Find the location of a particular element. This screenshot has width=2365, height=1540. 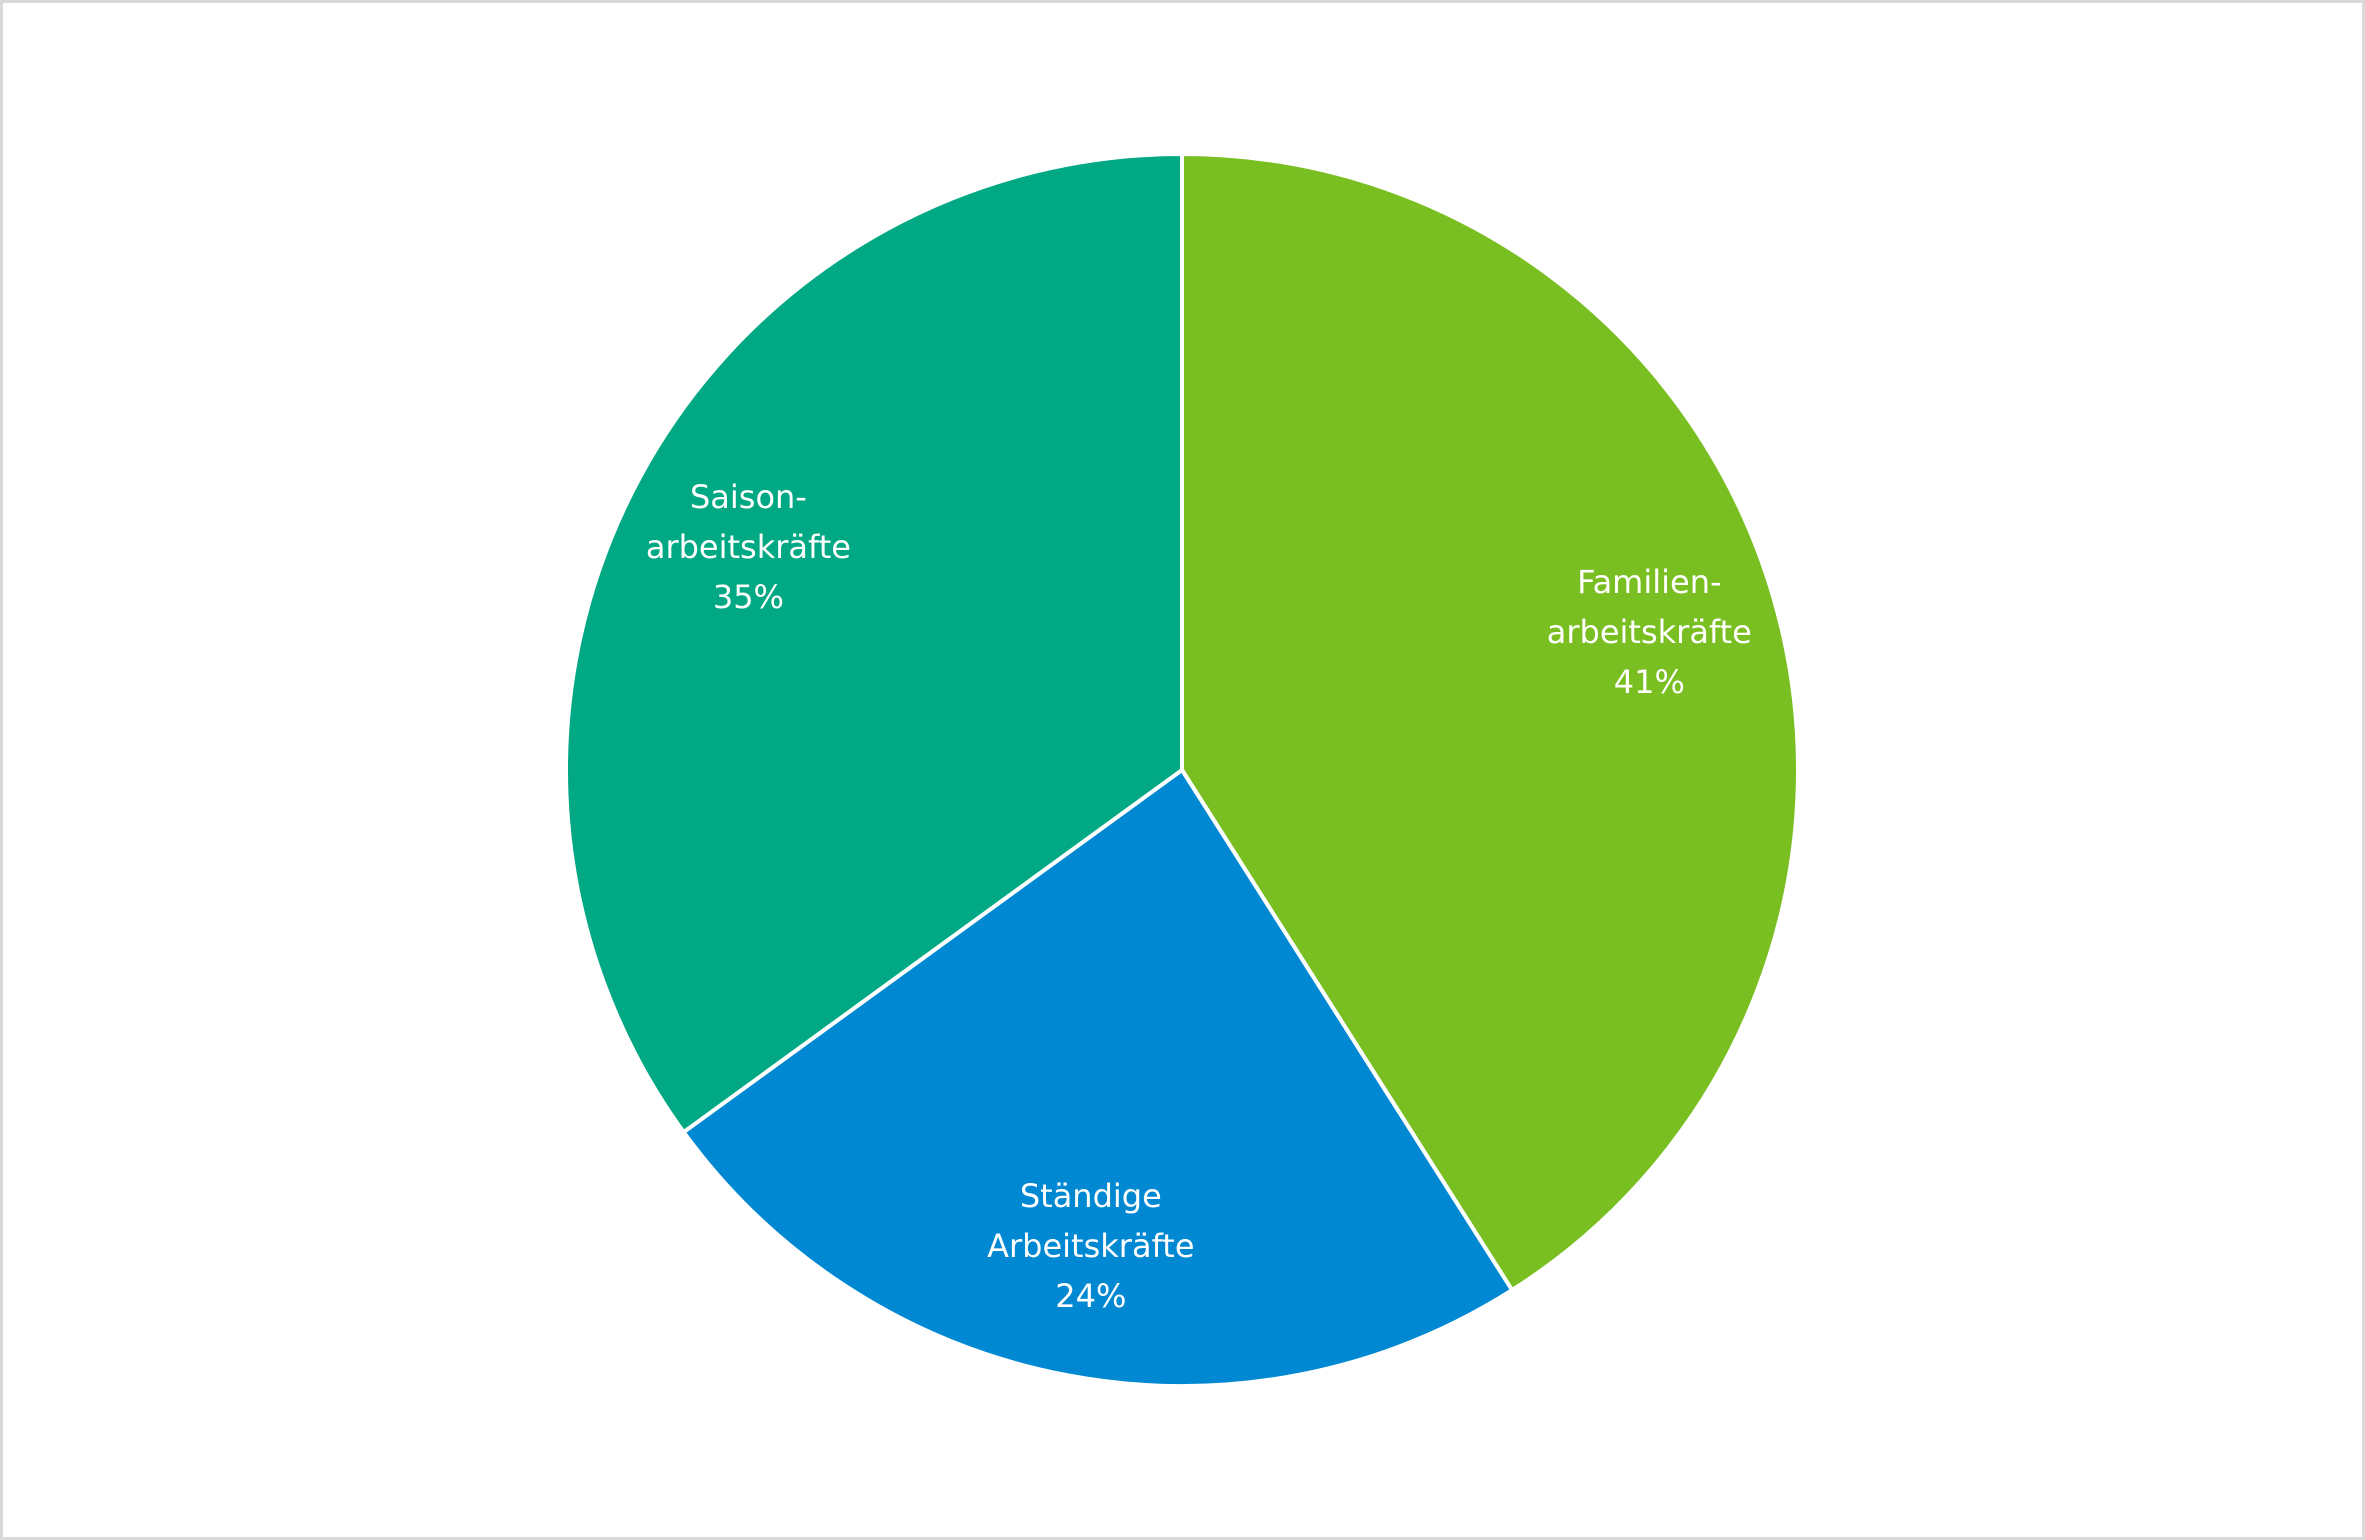

value-label: 41% is located at coordinates (1649, 682).